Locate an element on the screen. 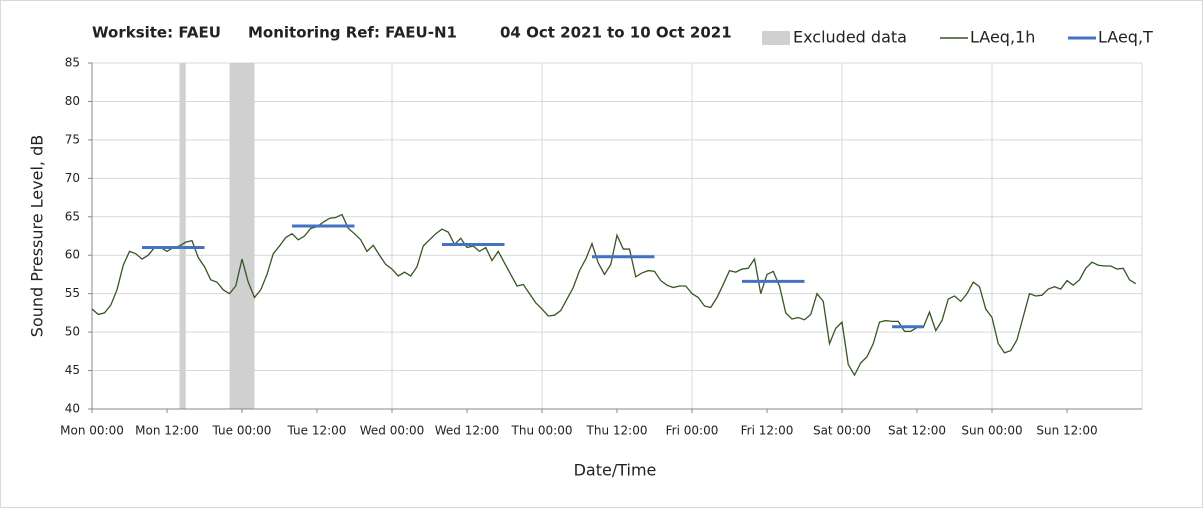 This screenshot has height=508, width=1203. x-tick-label: Fri 00:00 is located at coordinates (692, 431).